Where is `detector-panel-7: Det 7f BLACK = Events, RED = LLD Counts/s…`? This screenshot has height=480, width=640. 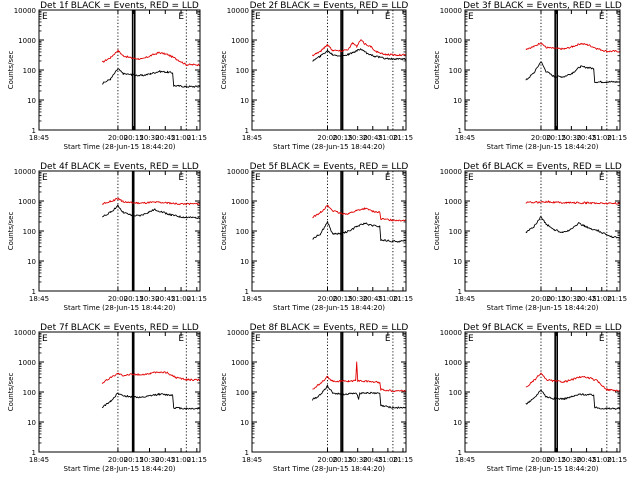 detector-panel-7: Det 7f BLACK = Events, RED = LLD Counts/s… is located at coordinates (107, 398).